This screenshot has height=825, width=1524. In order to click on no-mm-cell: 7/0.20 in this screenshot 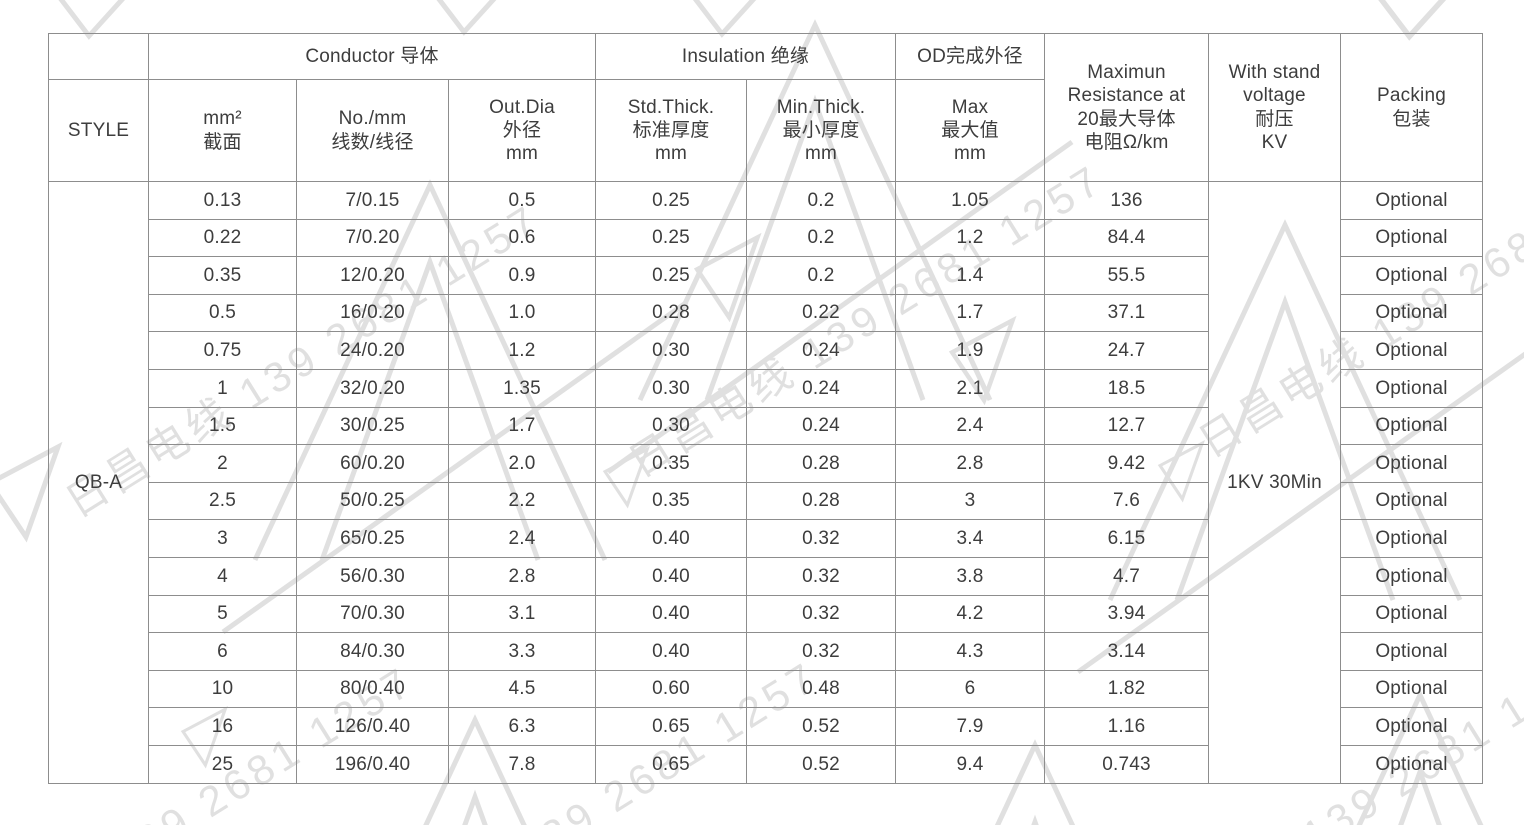, I will do `click(372, 238)`.